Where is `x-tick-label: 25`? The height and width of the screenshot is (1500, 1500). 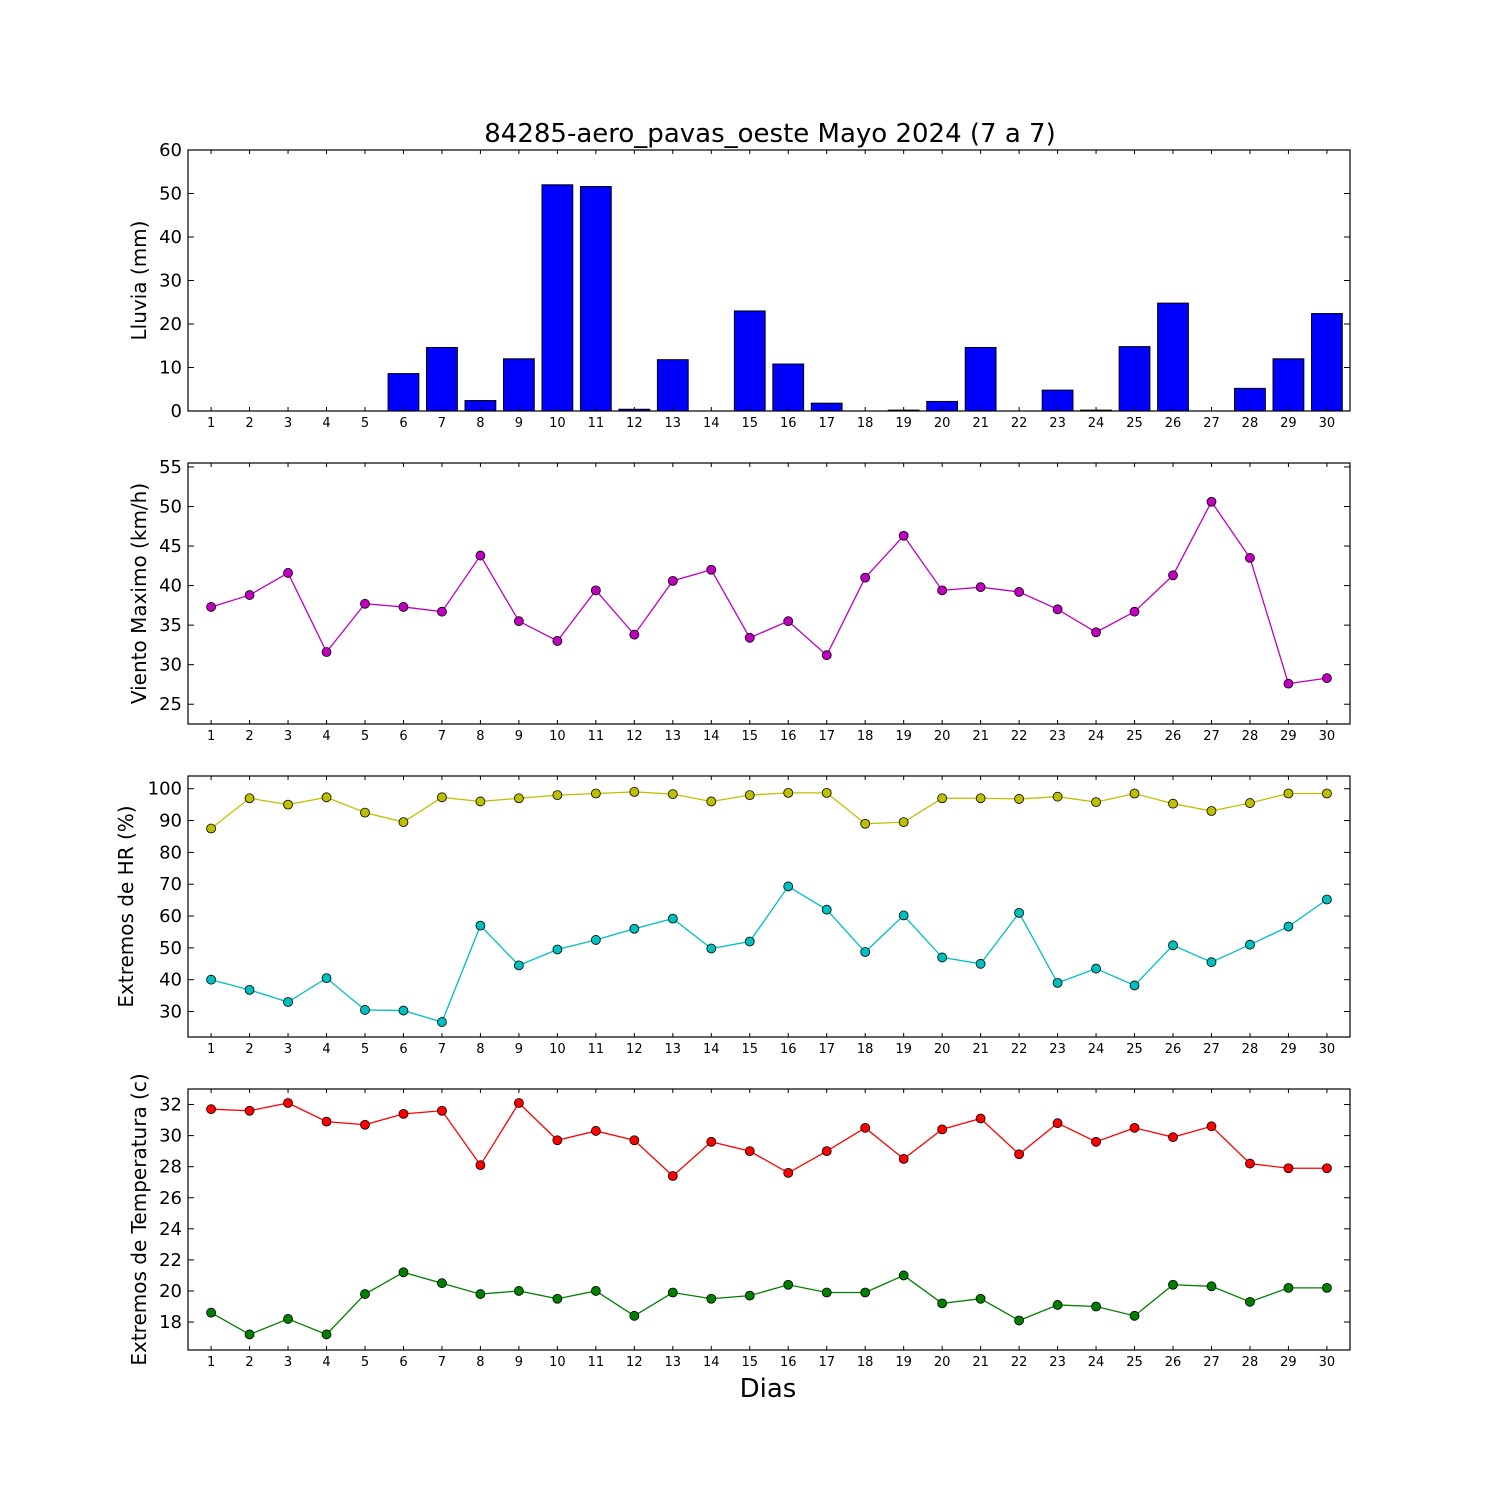
x-tick-label: 25 is located at coordinates (1134, 423).